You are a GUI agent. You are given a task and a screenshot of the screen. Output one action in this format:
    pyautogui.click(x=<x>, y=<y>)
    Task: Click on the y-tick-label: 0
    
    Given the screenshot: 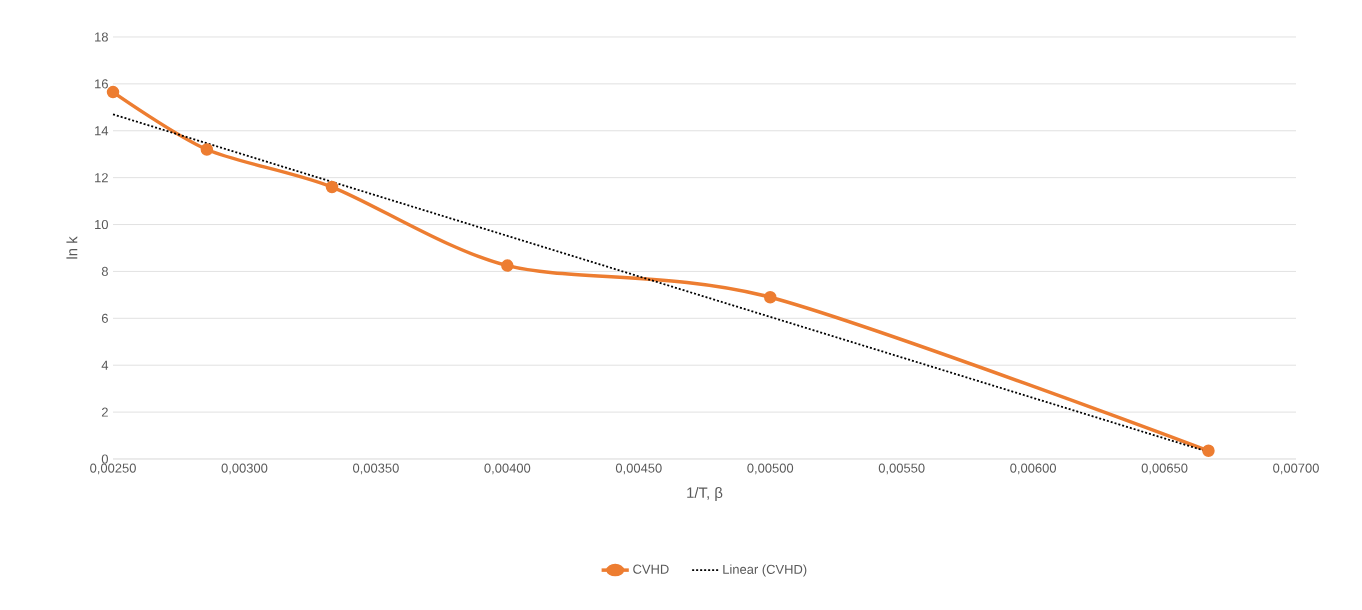 What is the action you would take?
    pyautogui.click(x=104, y=459)
    